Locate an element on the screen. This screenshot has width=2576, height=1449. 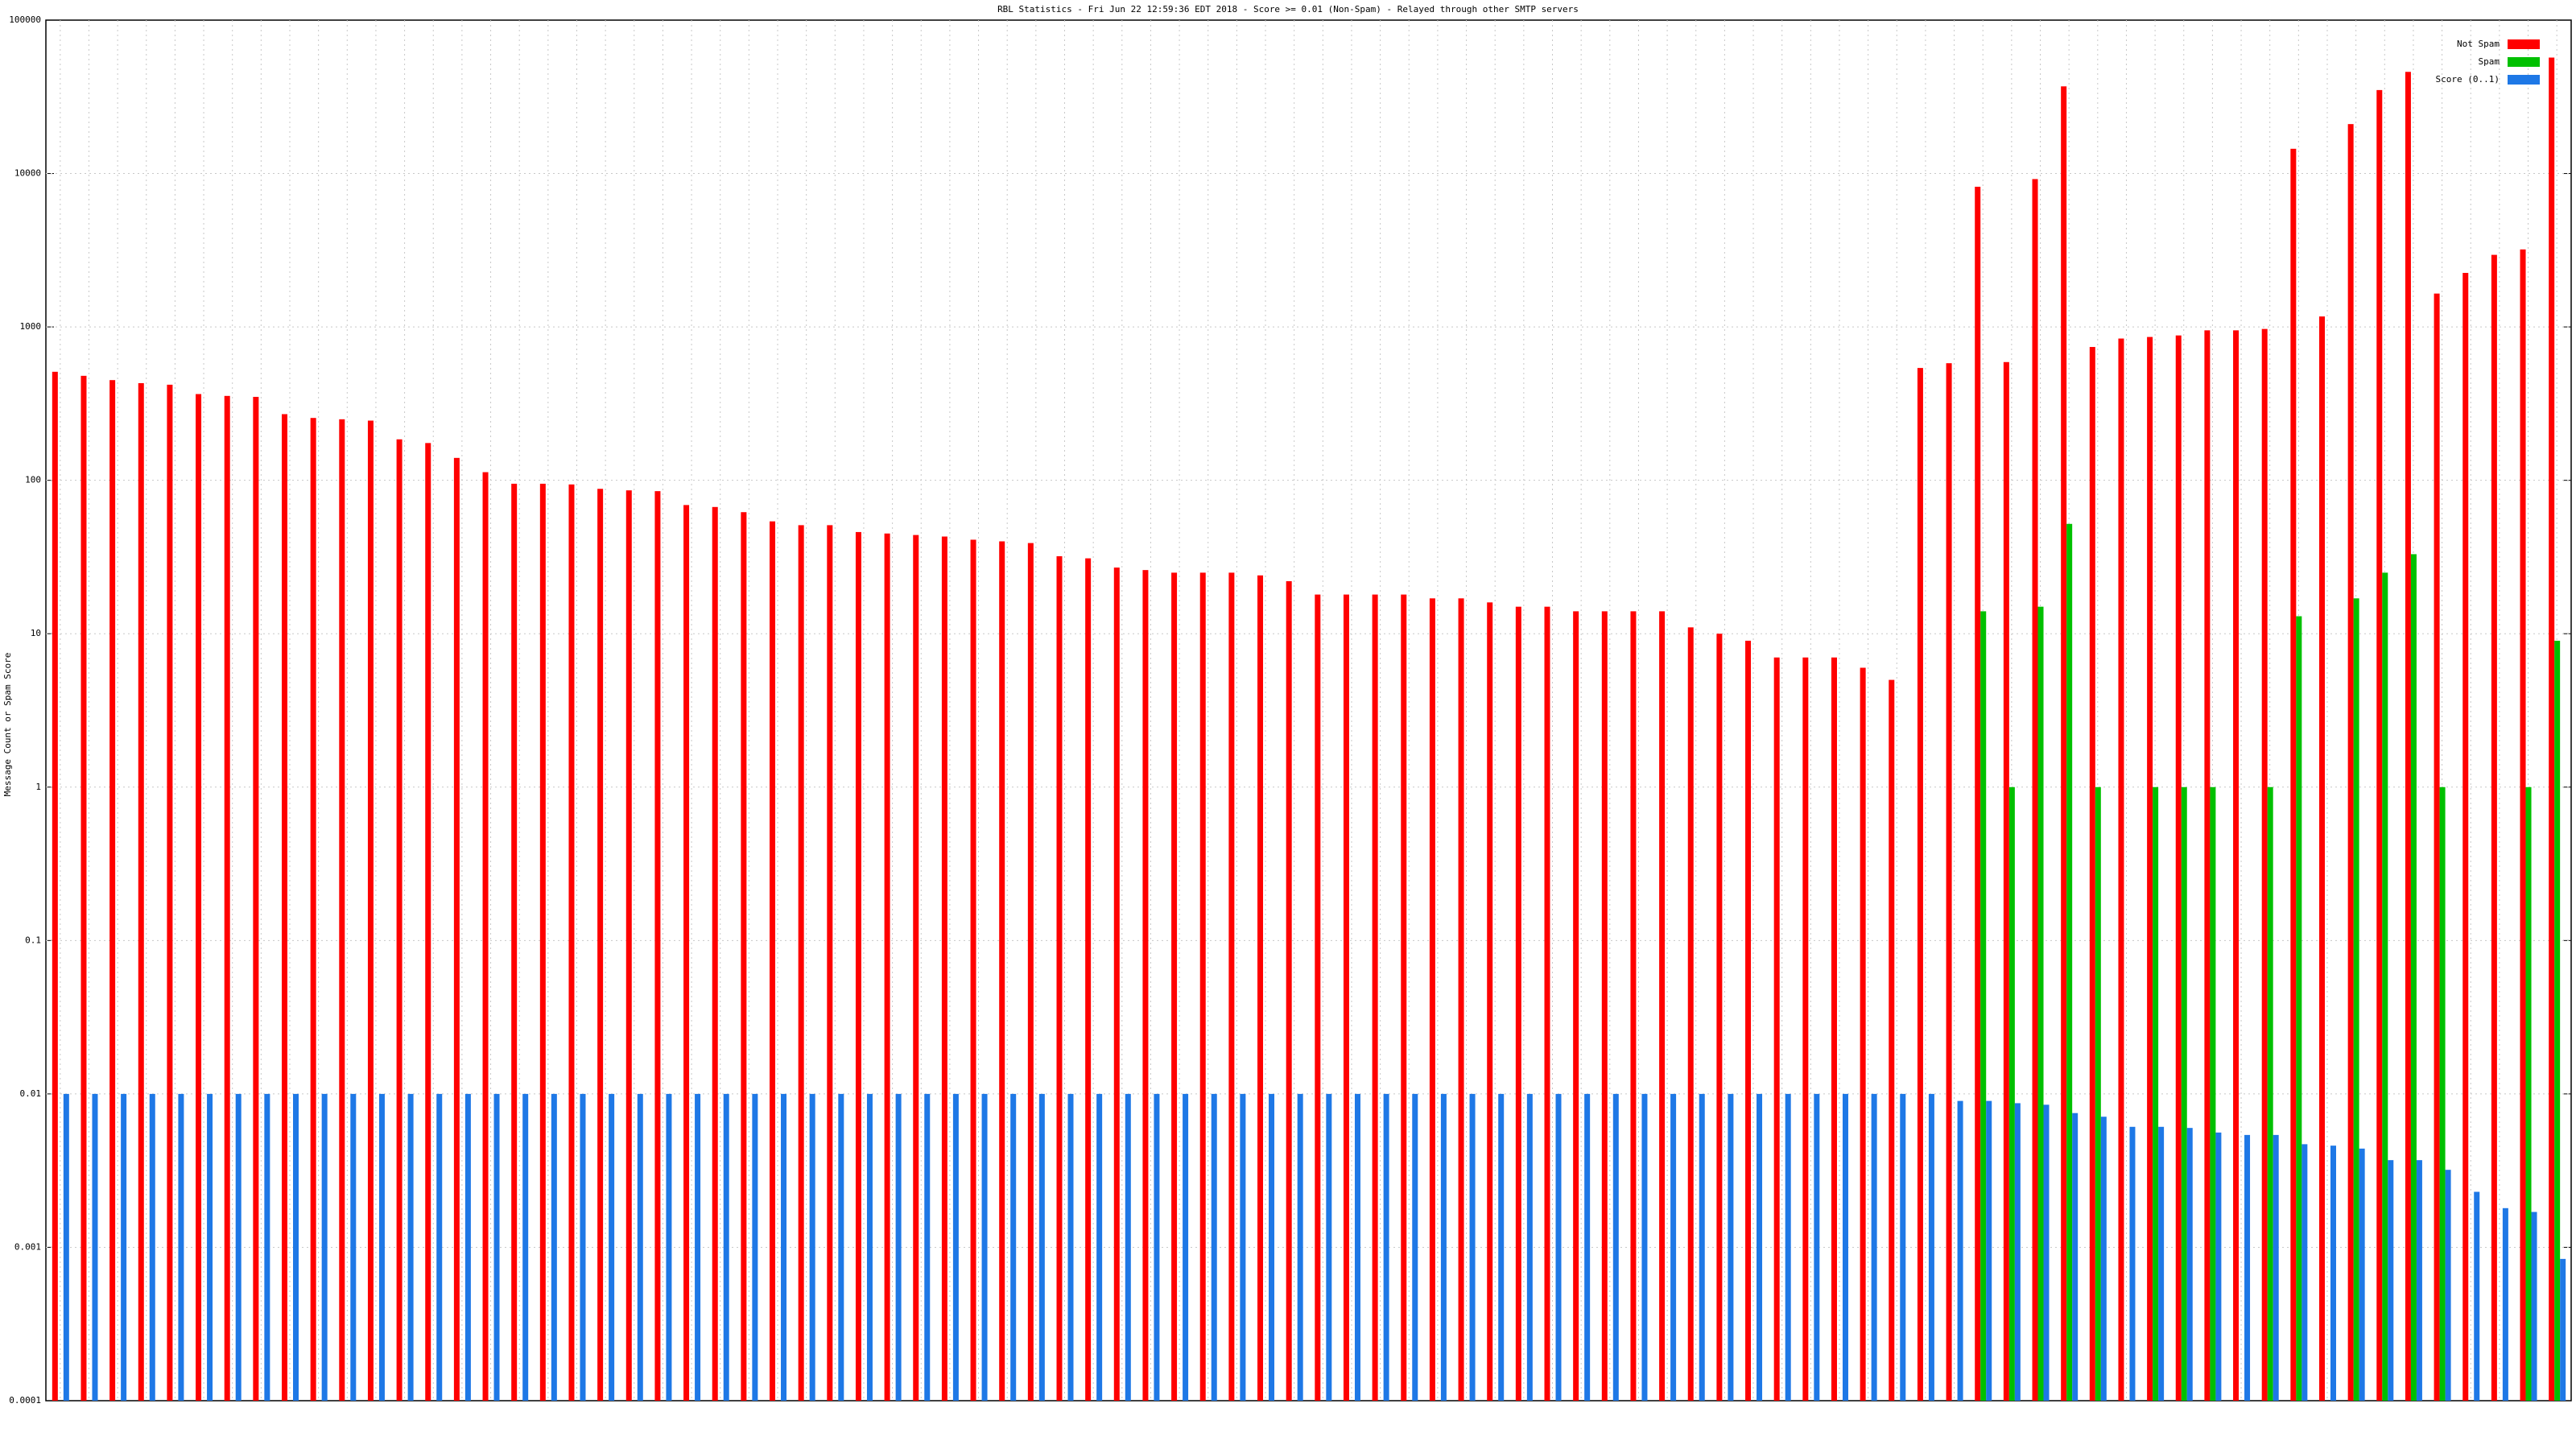
y-tick-label: 10000 is located at coordinates (27, 173).